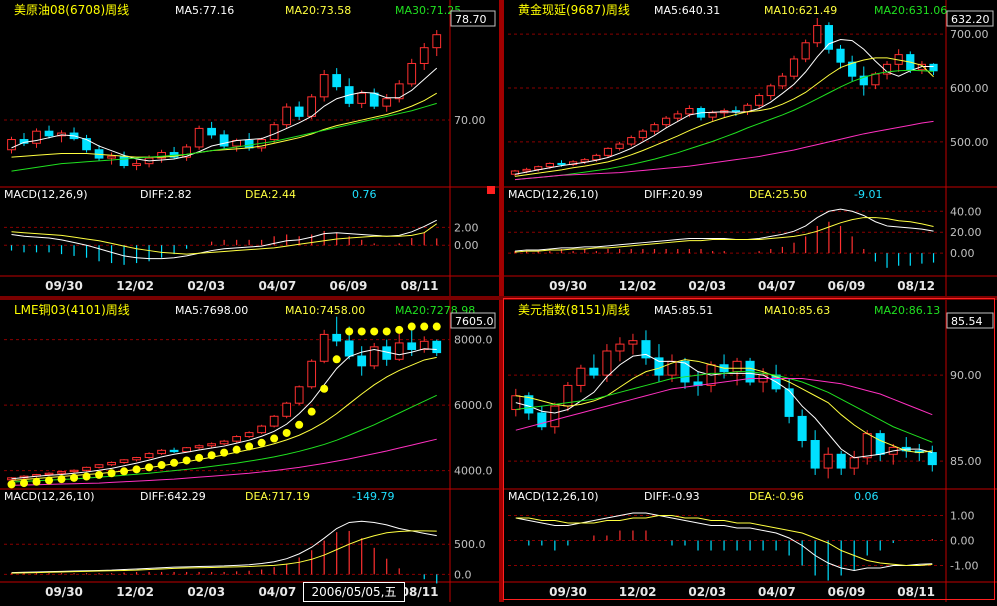  I want to click on macd-tick-label: 0.00, so click(962, 253).